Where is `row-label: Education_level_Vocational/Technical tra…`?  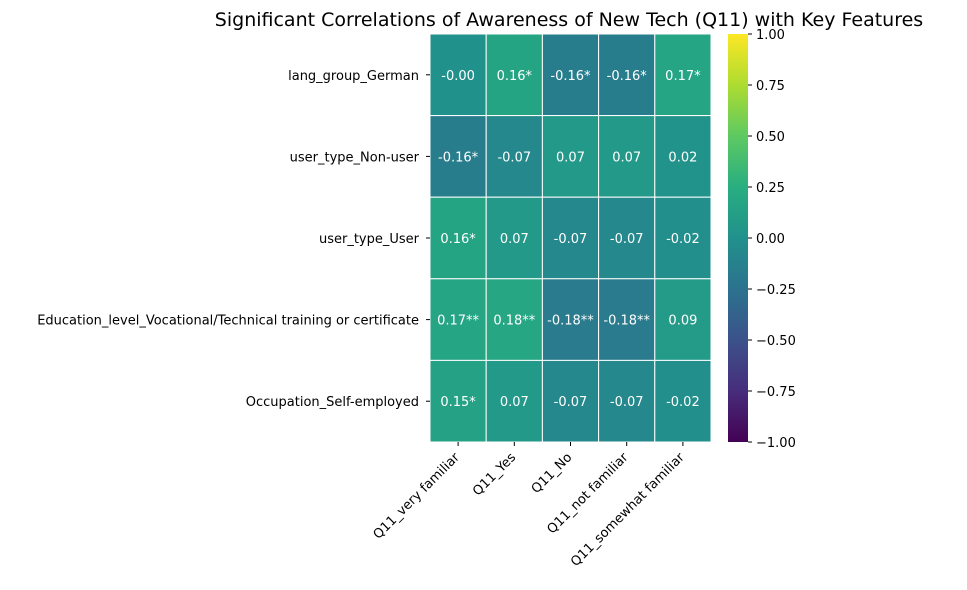 row-label: Education_level_Vocational/Technical tra… is located at coordinates (228, 321).